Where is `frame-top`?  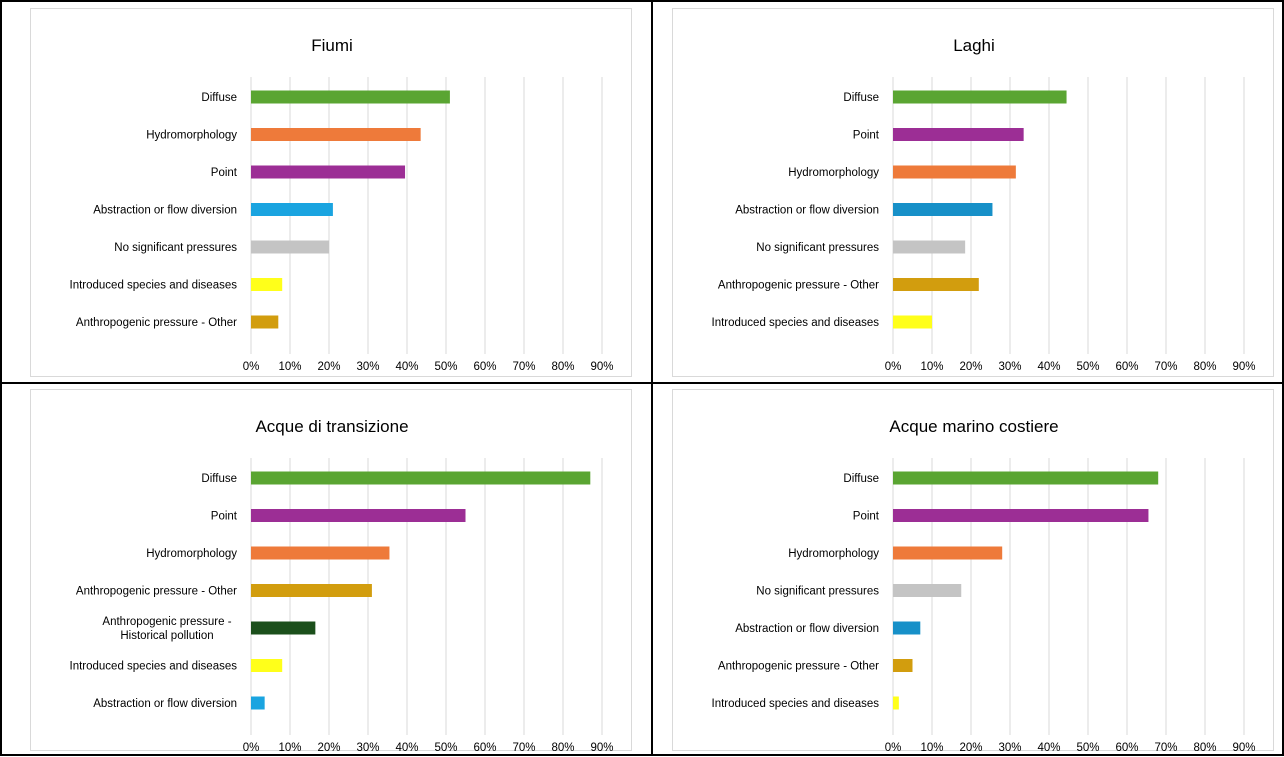
frame-top is located at coordinates (642, 1).